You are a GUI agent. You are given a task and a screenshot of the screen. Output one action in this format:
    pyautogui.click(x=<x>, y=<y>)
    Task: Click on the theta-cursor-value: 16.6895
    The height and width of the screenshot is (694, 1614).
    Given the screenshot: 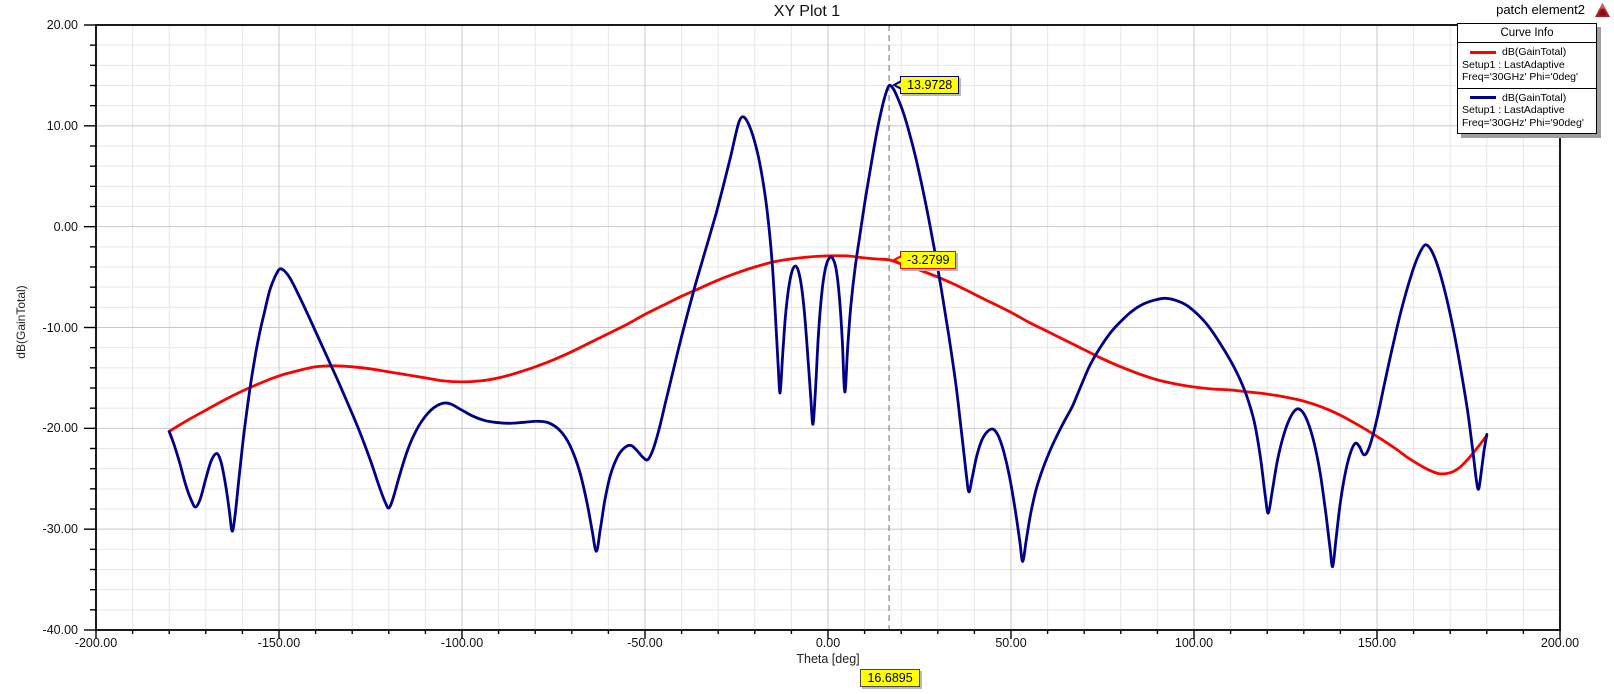 What is the action you would take?
    pyautogui.click(x=890, y=678)
    